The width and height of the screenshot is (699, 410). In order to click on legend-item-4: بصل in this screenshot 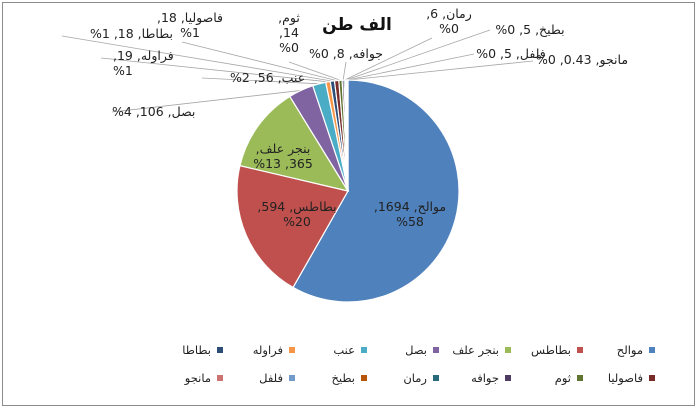, I will do `click(422, 350)`.